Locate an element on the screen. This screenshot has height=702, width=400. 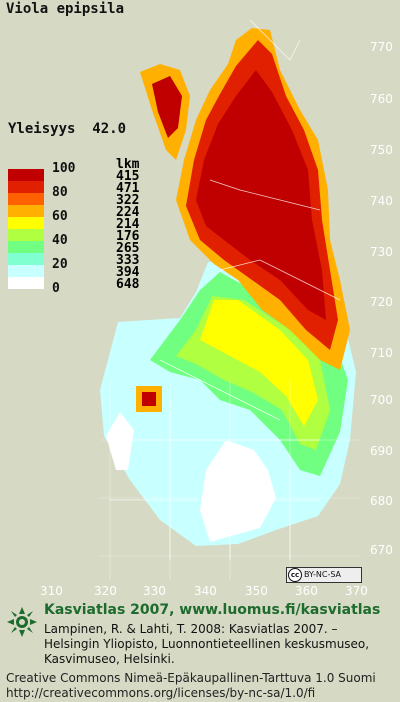
legend-percent-label: 0 is located at coordinates (56, 288).